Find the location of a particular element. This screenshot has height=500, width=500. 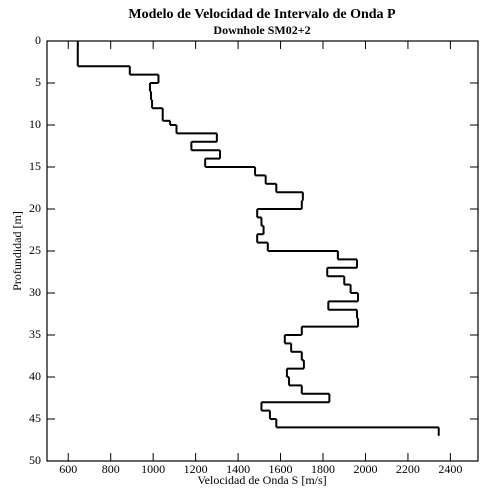

y-tick-label: 30 is located at coordinates (35, 292).